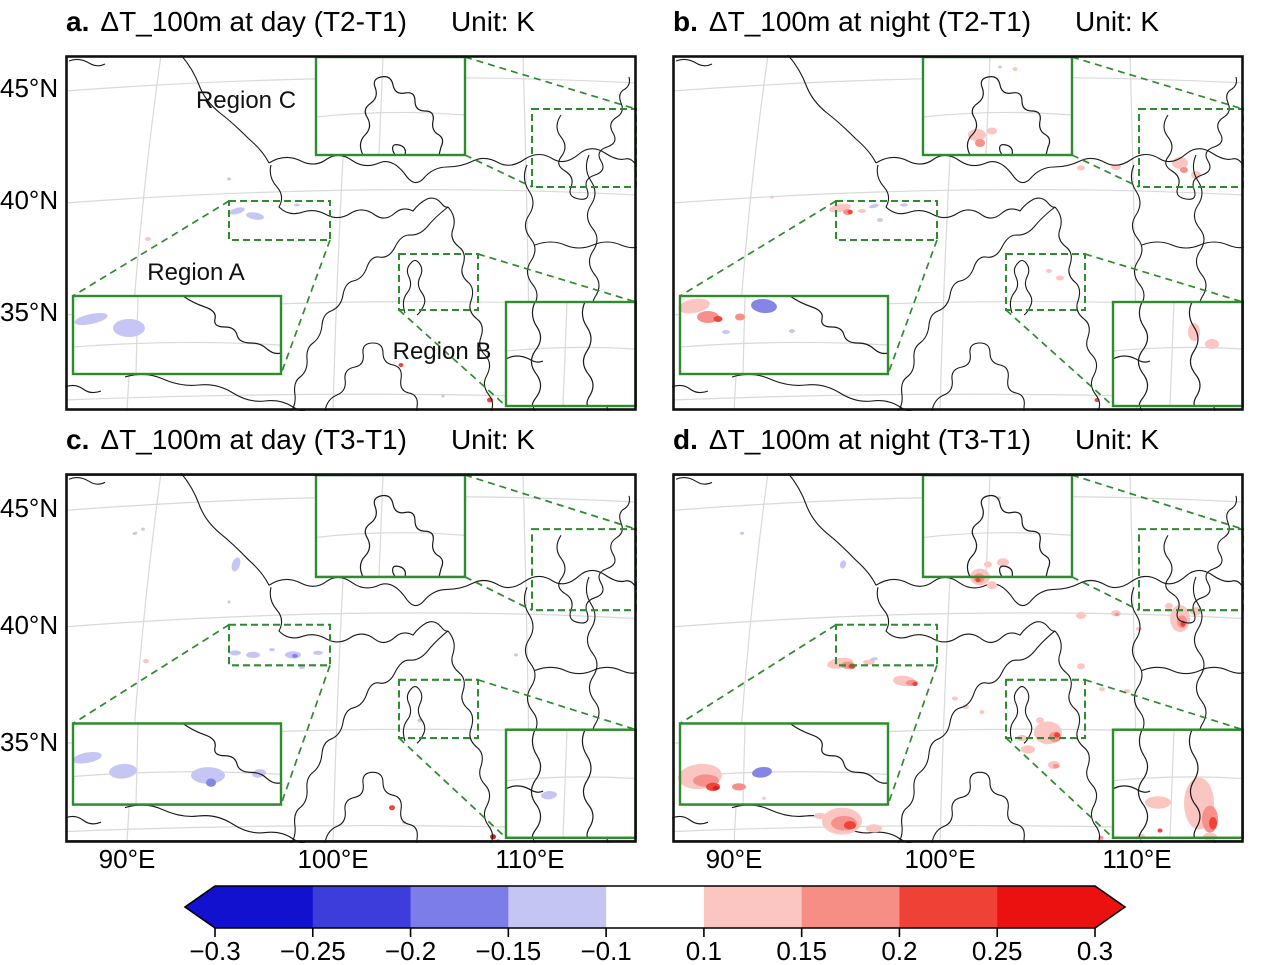  What do you see at coordinates (333, 859) in the screenshot?
I see `lon-label-100e-left: 100°E` at bounding box center [333, 859].